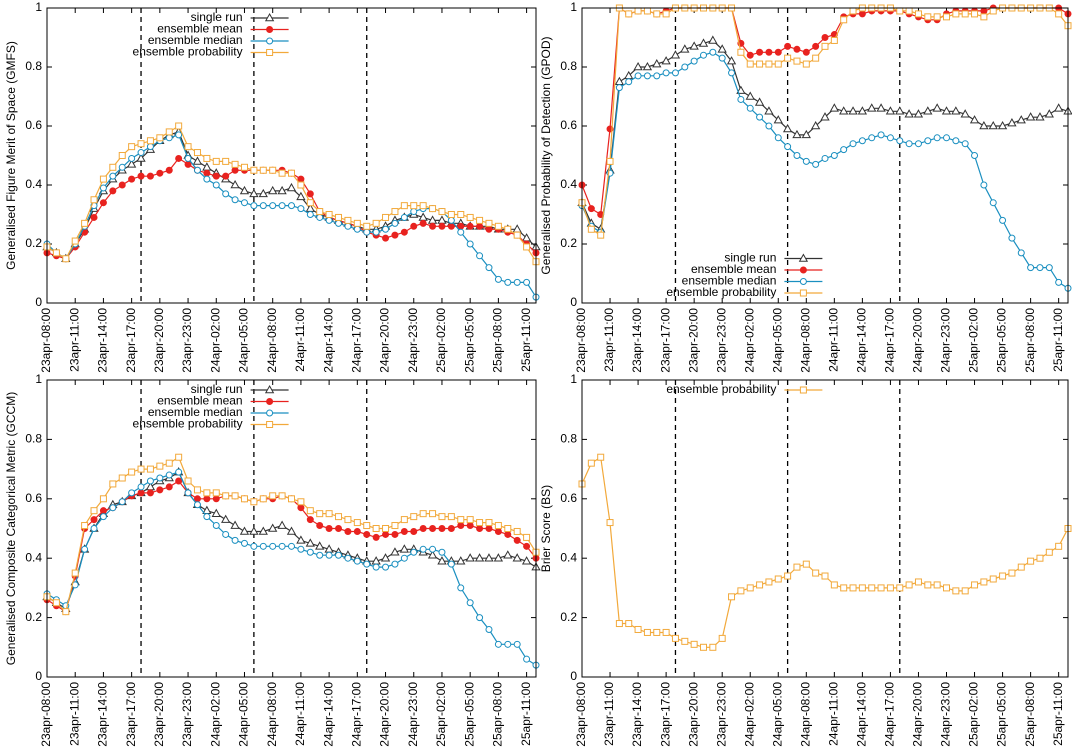 The width and height of the screenshot is (1072, 751). I want to click on x-tick-label: 24apr-08:00, so click(272, 714).